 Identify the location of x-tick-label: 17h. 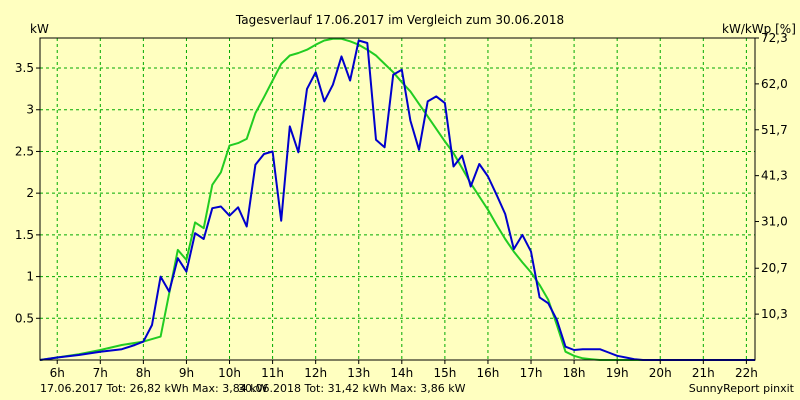
(531, 373).